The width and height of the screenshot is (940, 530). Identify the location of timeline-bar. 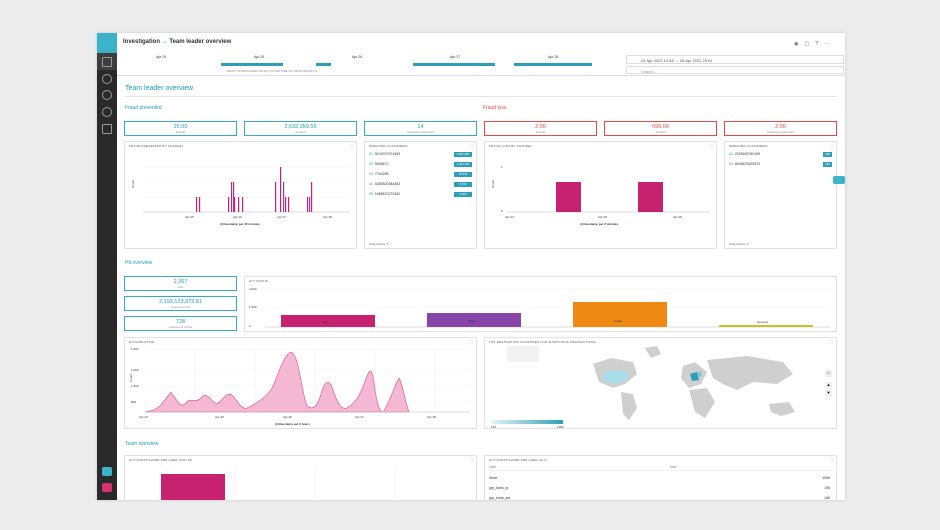
(252, 64).